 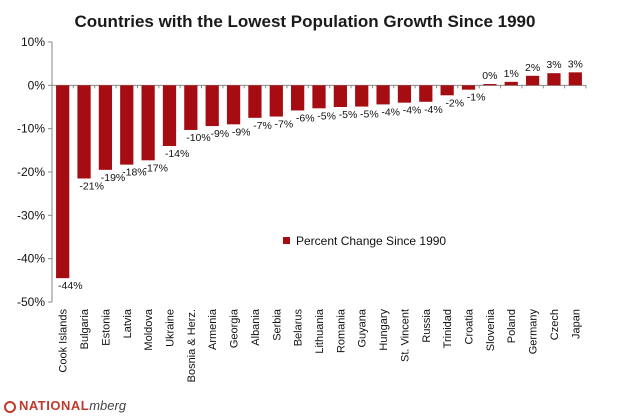 I want to click on x-category-label: St. Vincent, so click(x=405, y=335).